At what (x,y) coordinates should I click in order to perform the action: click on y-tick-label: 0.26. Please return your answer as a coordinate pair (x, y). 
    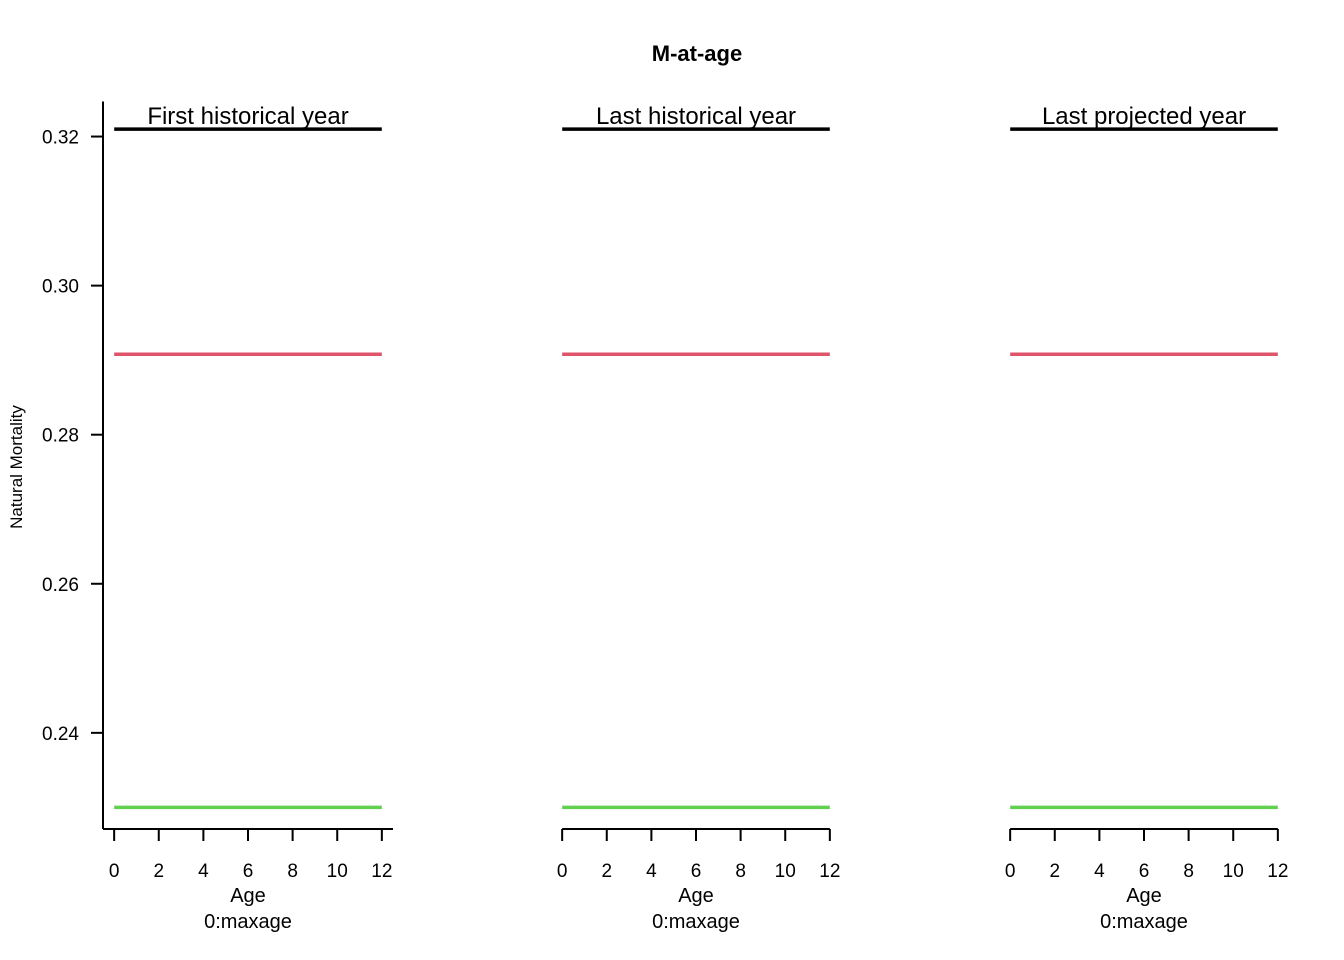
    Looking at the image, I should click on (60, 585).